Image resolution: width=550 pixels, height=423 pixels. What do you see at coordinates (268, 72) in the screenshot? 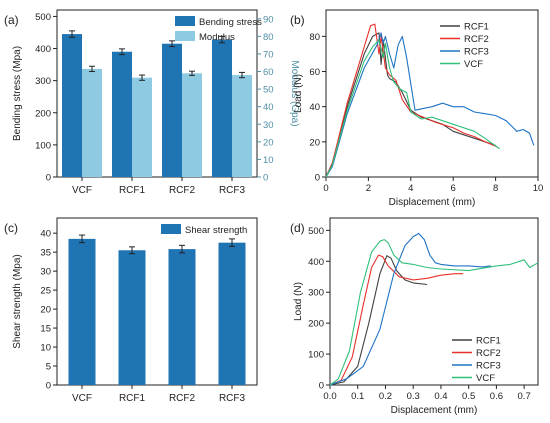
I see `panel-a-right-ytick-label: 60` at bounding box center [268, 72].